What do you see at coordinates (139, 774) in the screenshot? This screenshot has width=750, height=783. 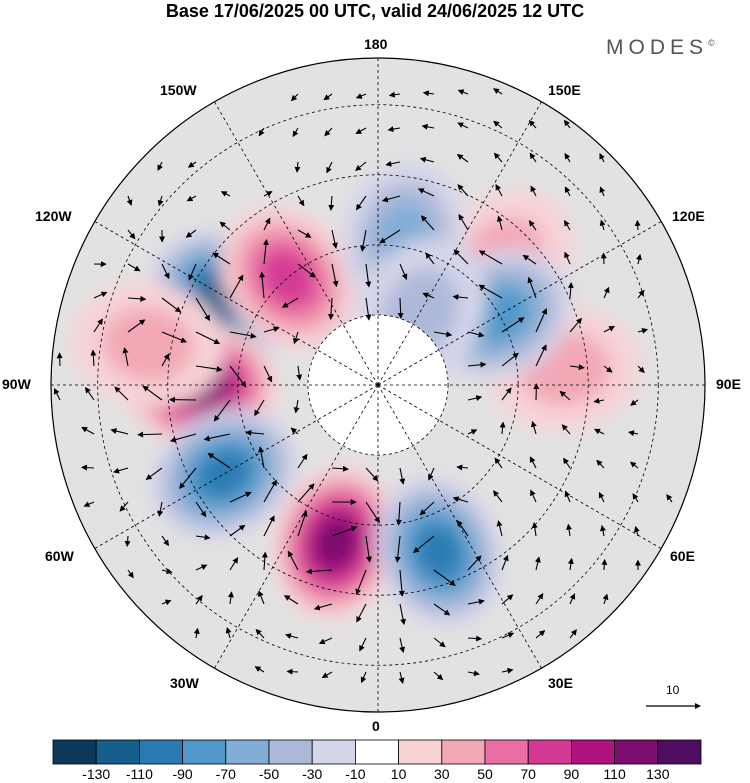 I see `colorbar-tick-label: -110` at bounding box center [139, 774].